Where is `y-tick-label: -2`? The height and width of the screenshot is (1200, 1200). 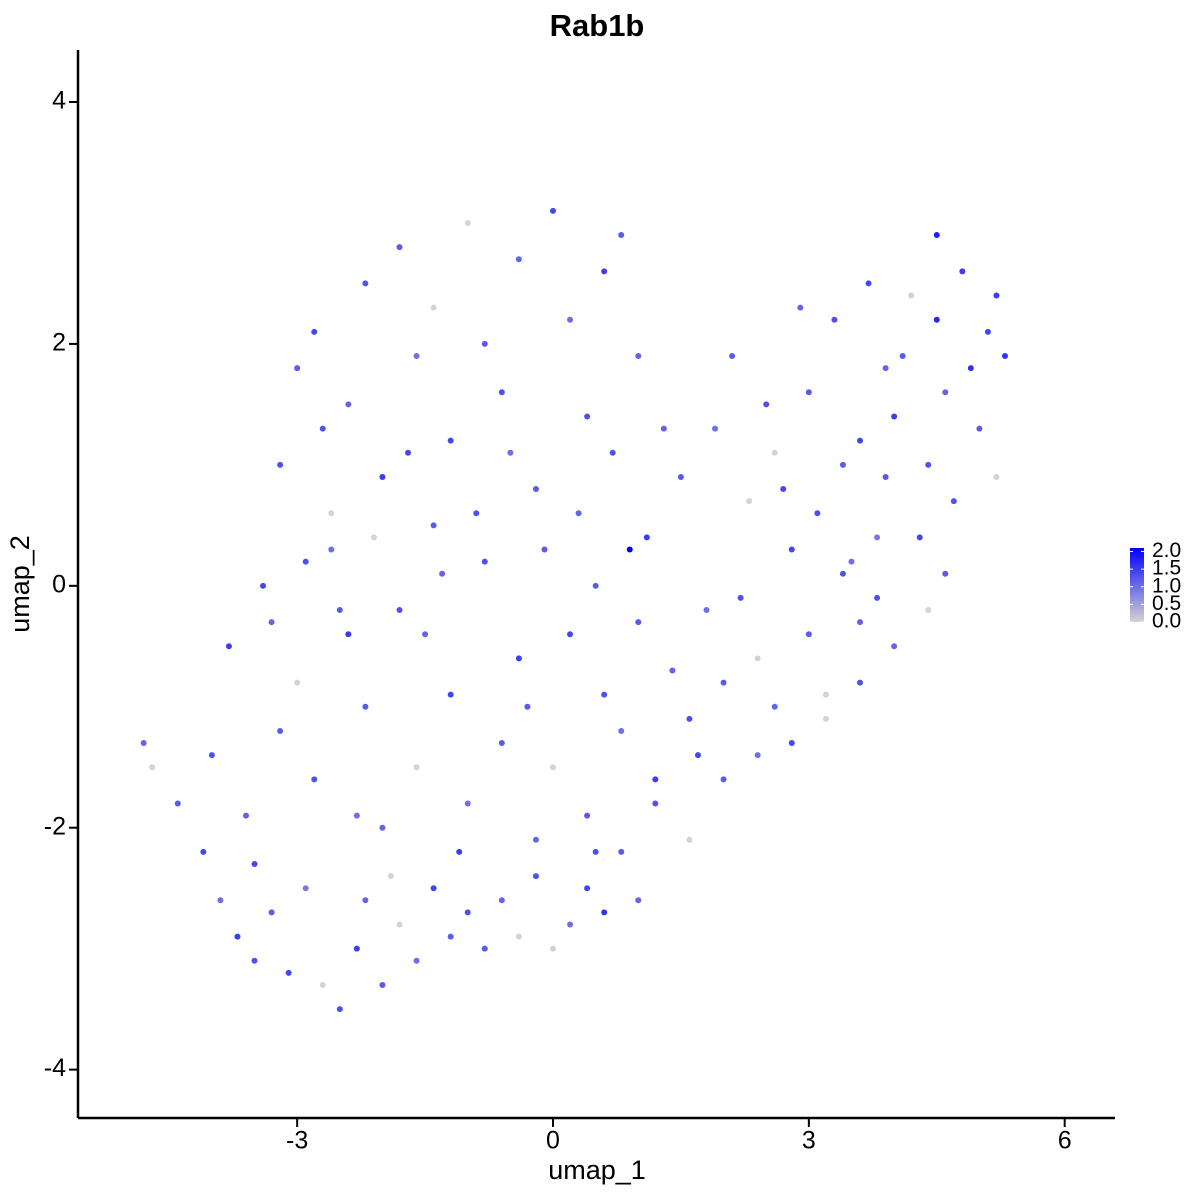 y-tick-label: -2 is located at coordinates (55, 826).